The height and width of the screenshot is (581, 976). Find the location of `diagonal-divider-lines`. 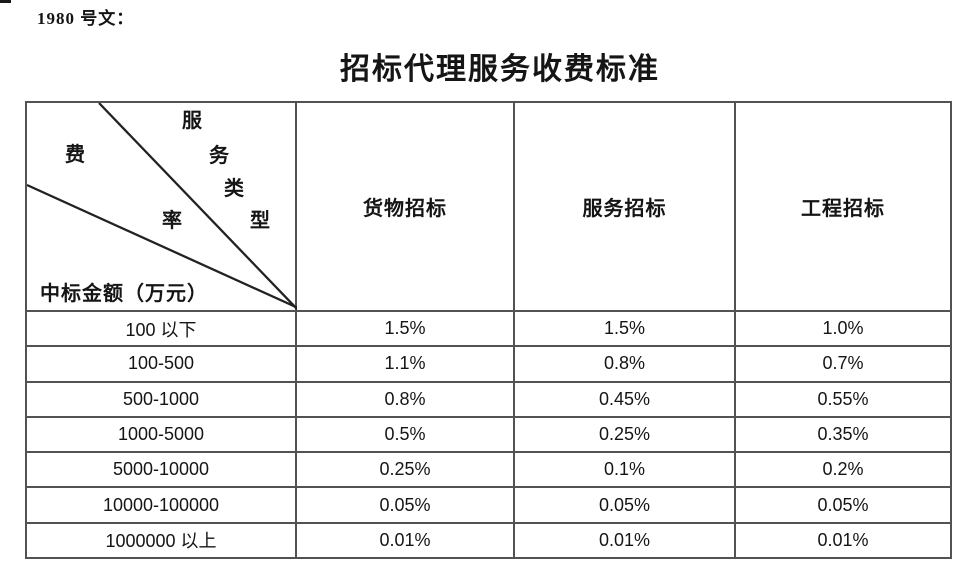

diagonal-divider-lines is located at coordinates (162, 207).